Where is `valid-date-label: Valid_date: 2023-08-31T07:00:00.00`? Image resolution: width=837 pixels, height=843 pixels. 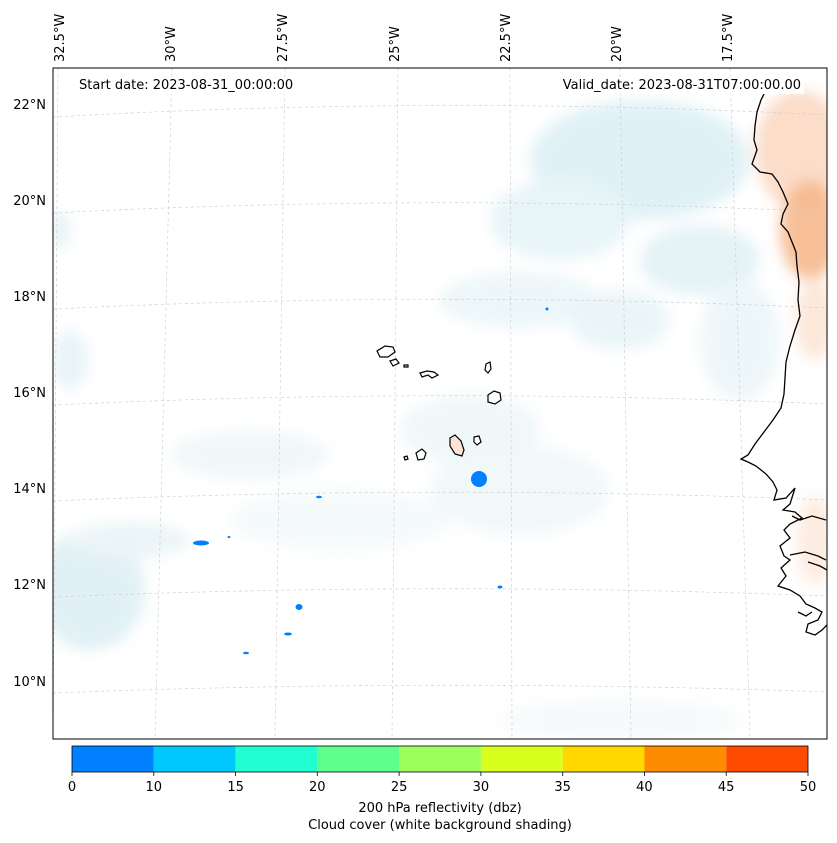
valid-date-label: Valid_date: 2023-08-31T07:00:00.00 is located at coordinates (681, 85).